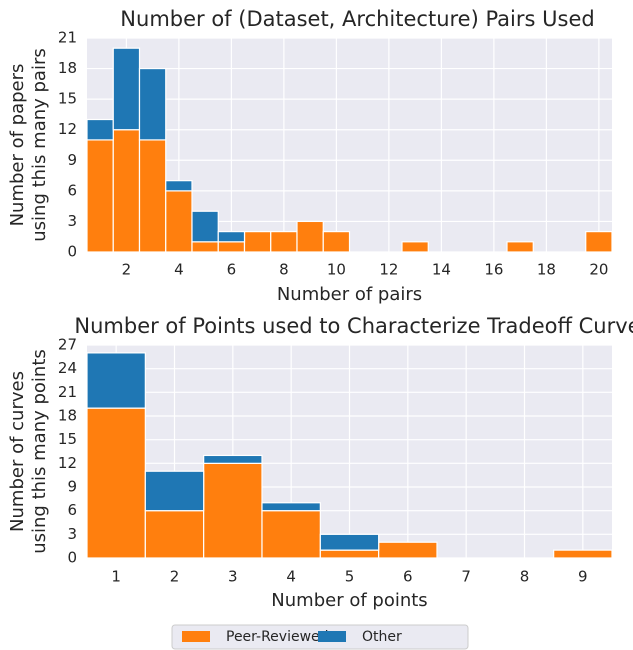 The image size is (633, 650). What do you see at coordinates (67, 368) in the screenshot?
I see `y-tick-label: 24` at bounding box center [67, 368].